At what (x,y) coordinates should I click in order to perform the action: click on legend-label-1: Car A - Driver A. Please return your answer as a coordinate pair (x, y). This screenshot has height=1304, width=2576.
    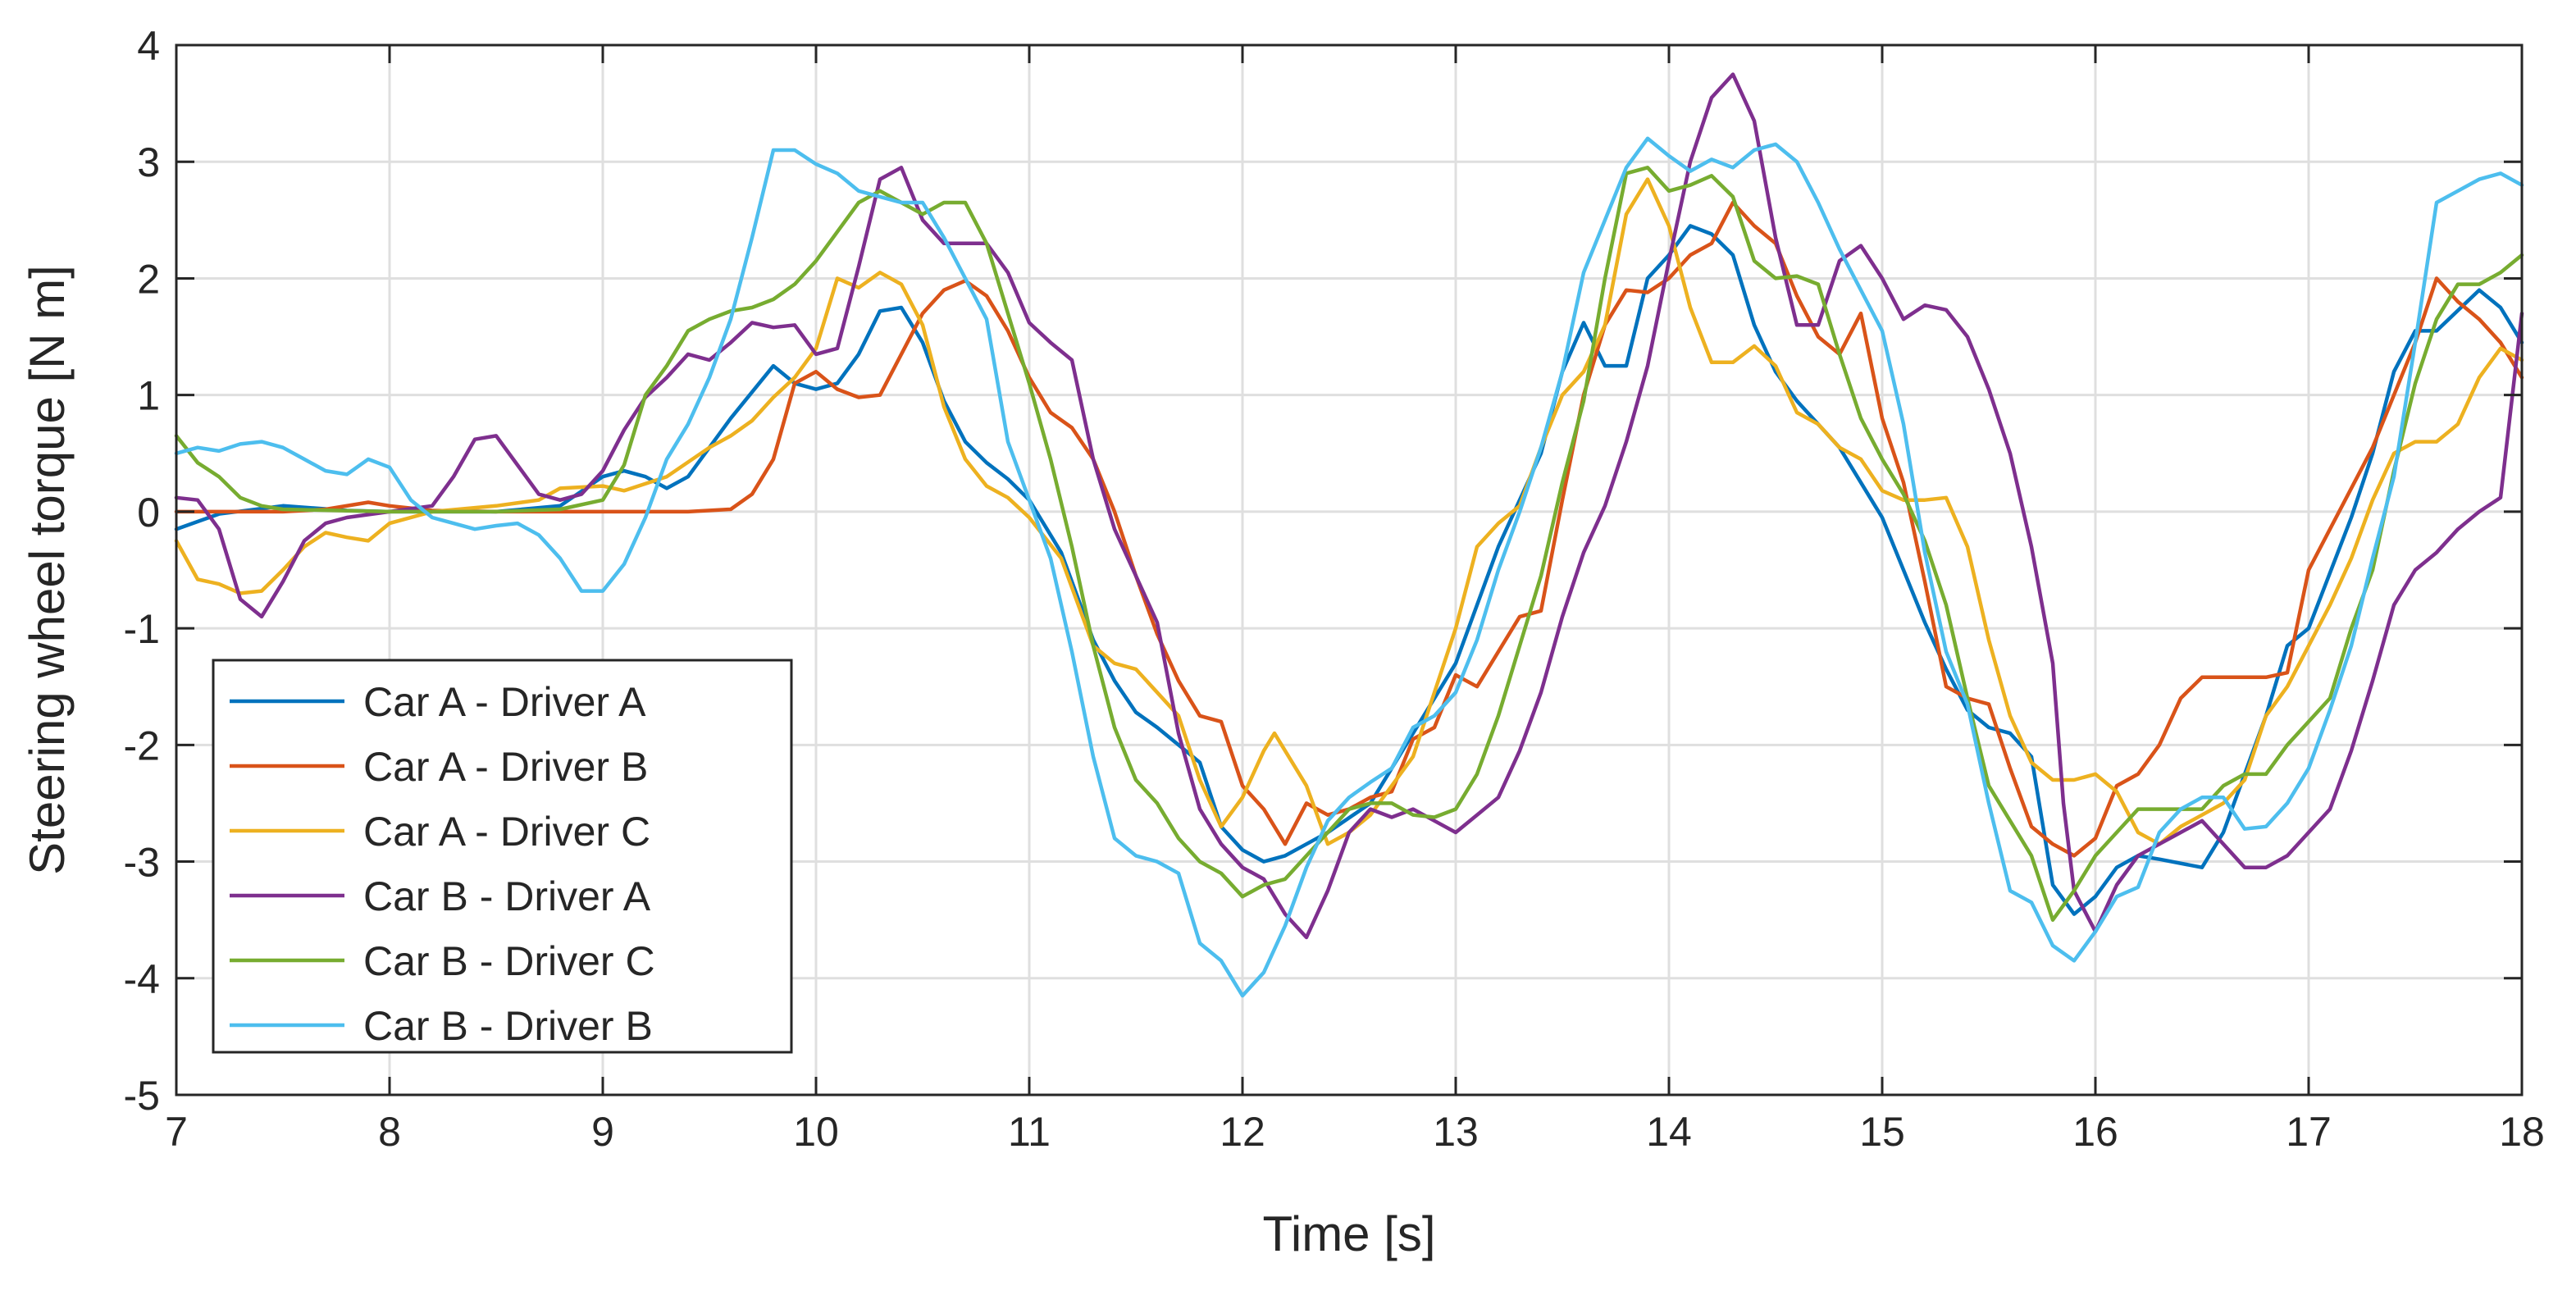
    Looking at the image, I should click on (504, 702).